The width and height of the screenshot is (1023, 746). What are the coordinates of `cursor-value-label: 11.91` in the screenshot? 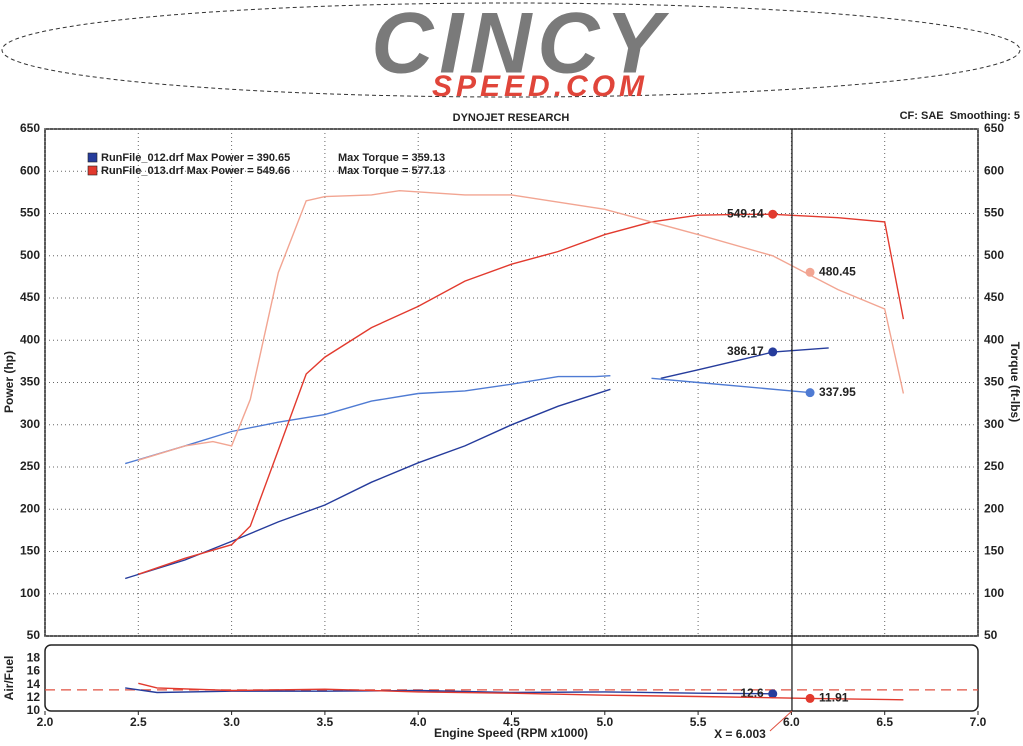 It's located at (834, 698).